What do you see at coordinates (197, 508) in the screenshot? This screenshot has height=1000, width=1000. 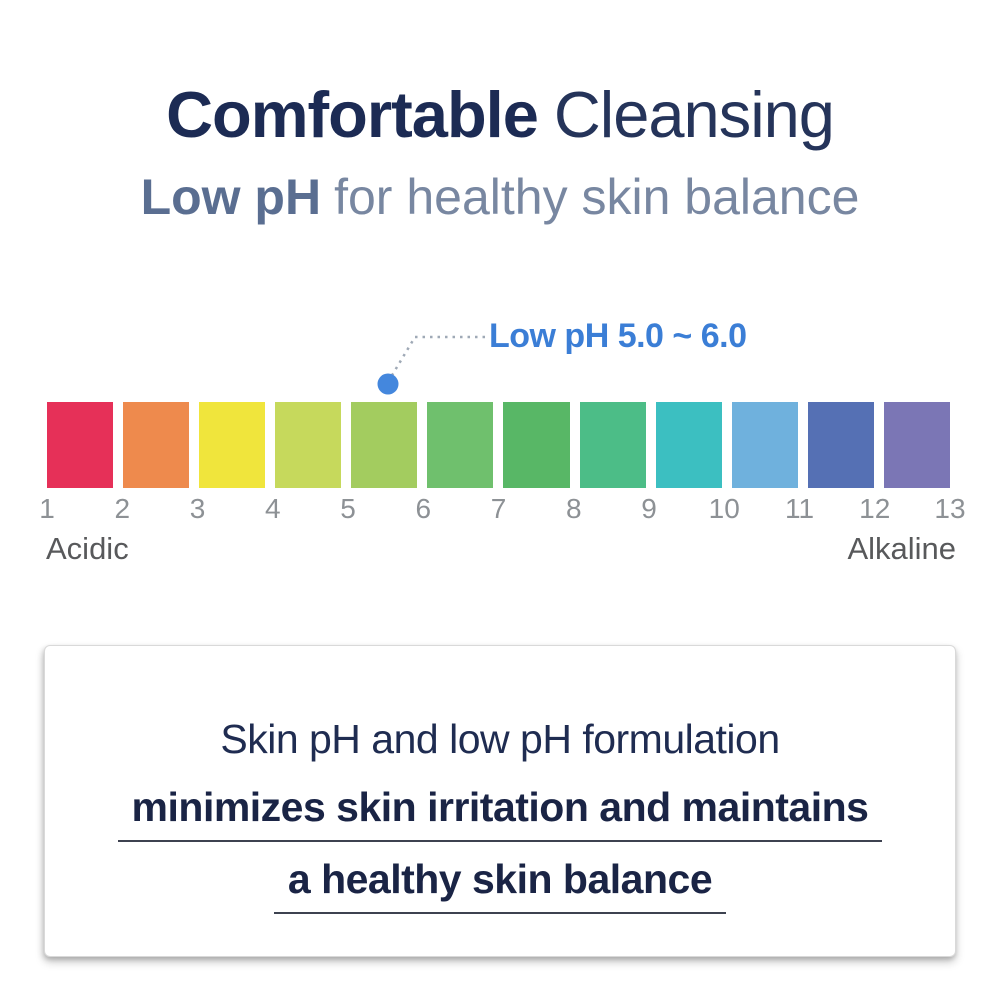 I see `ph-tick-3: 3` at bounding box center [197, 508].